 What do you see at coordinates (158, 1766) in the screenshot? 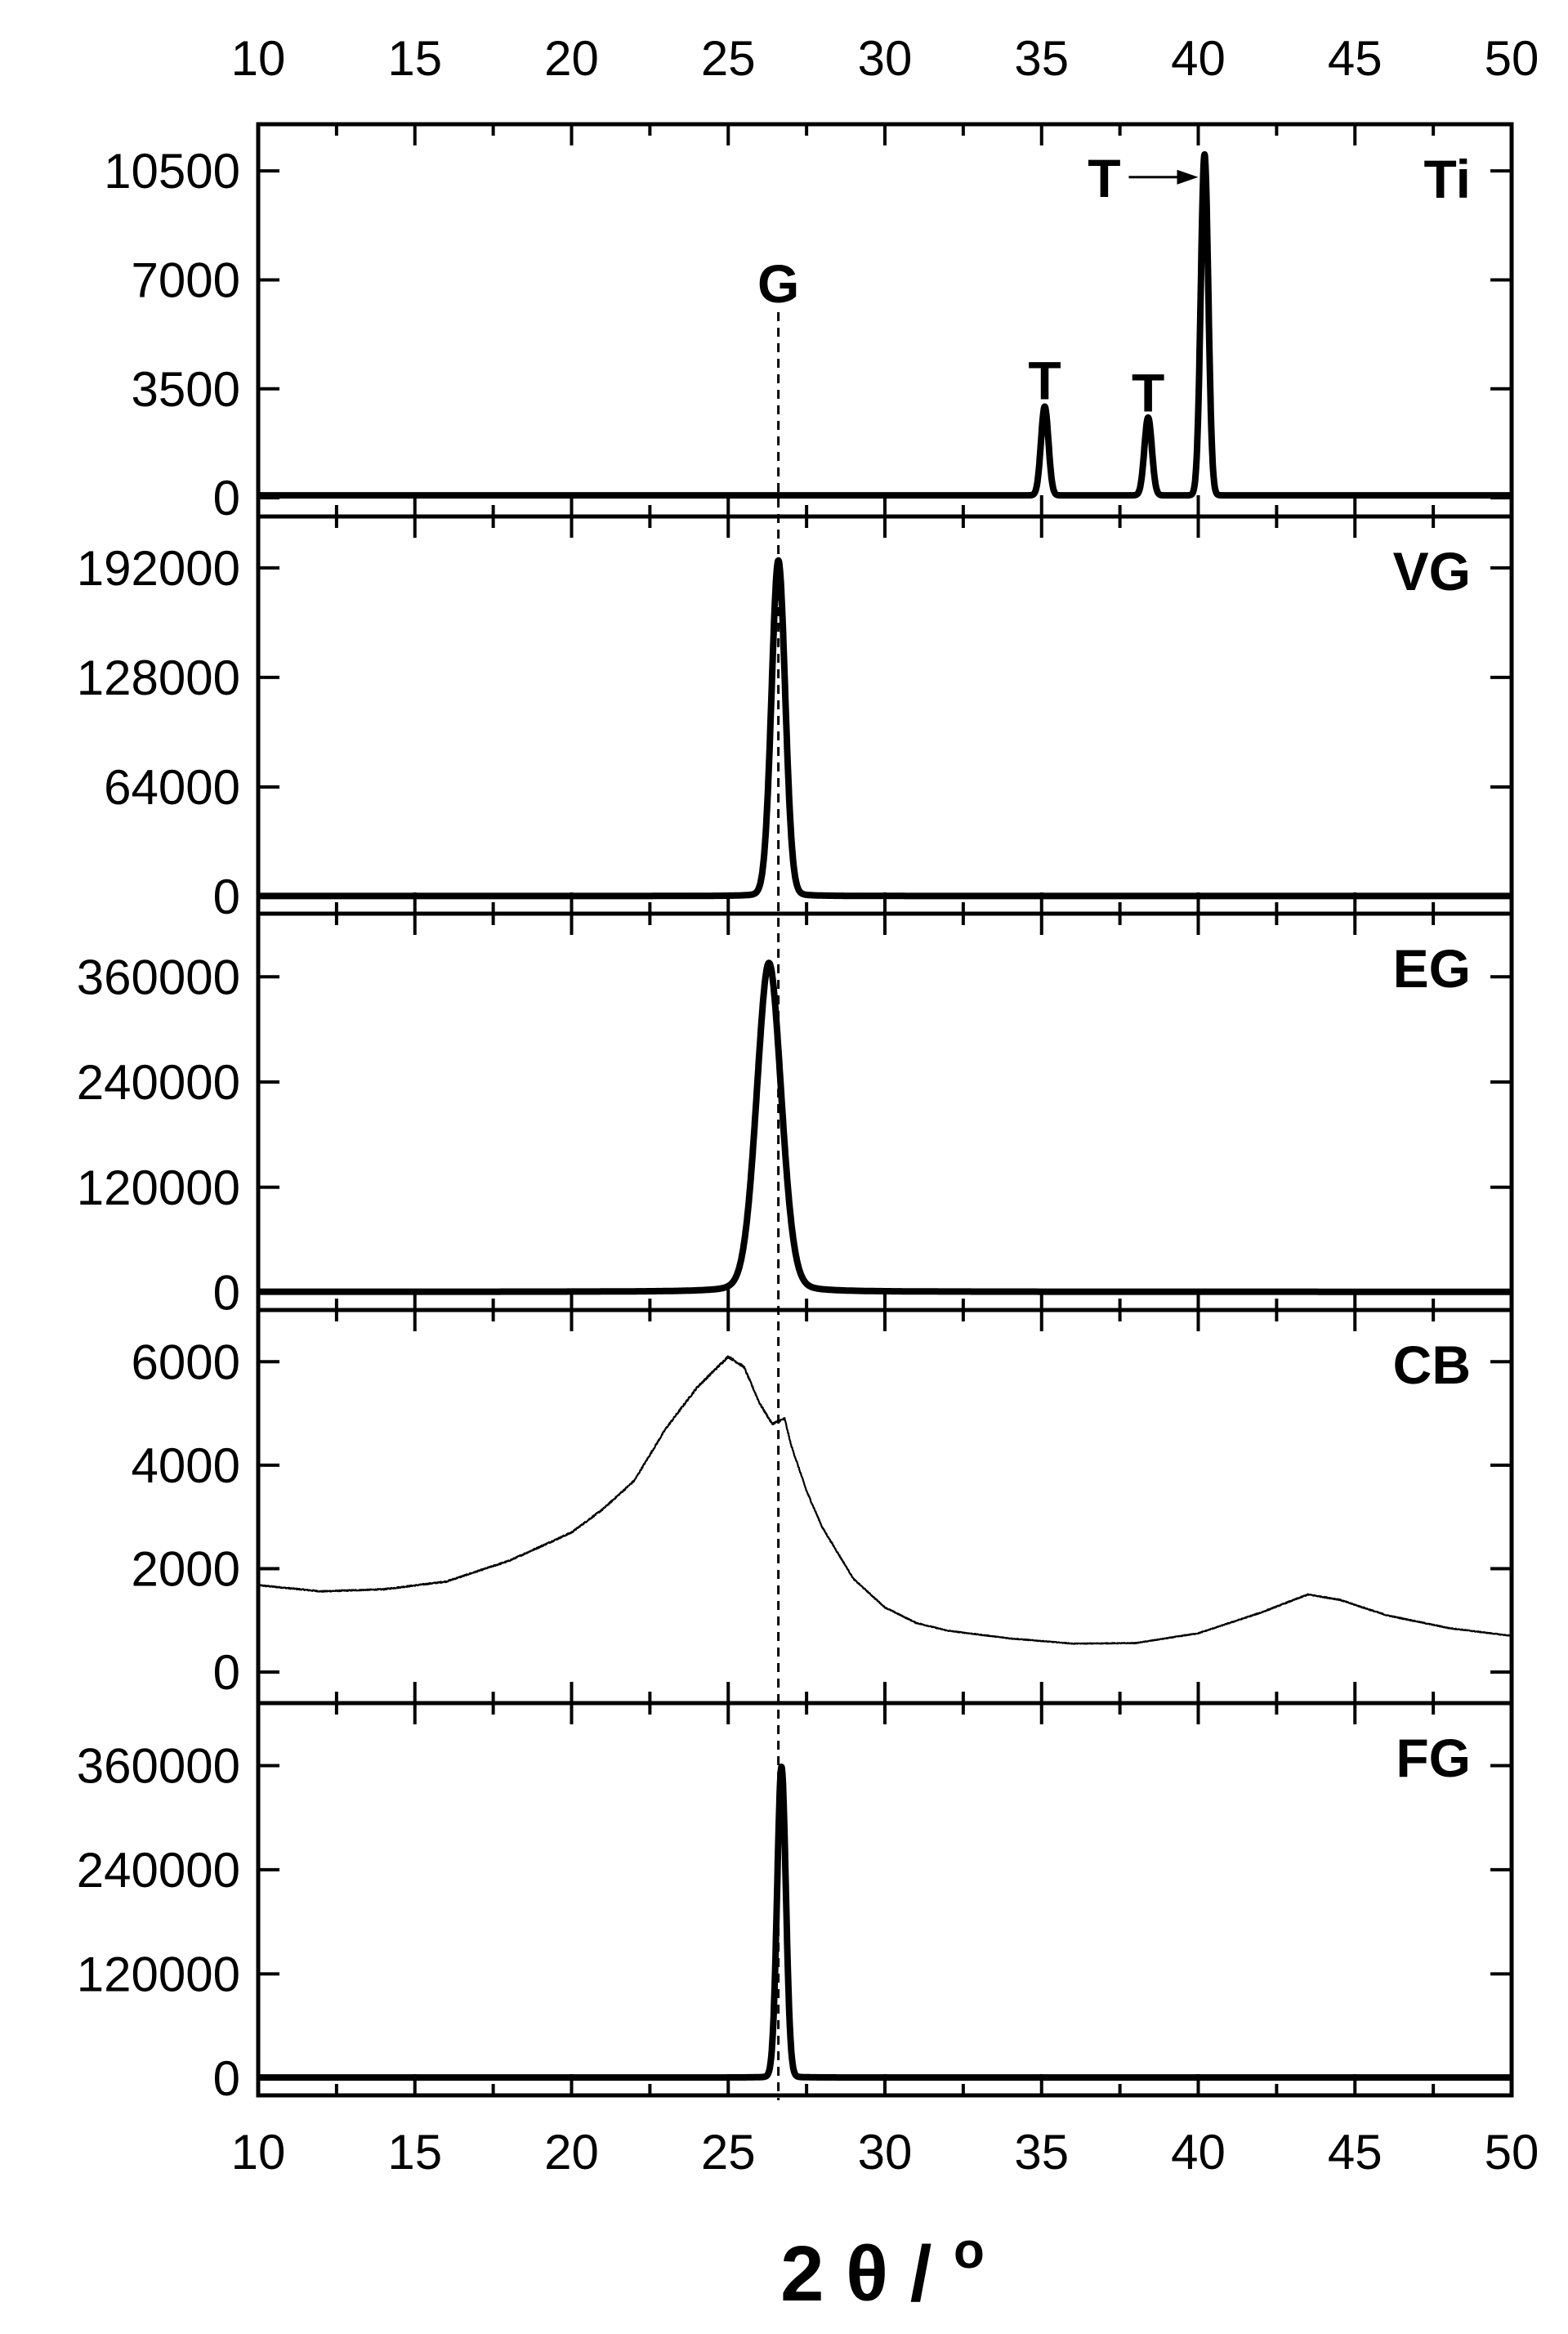
I see `panel-FG-ytick-label: 360000` at bounding box center [158, 1766].